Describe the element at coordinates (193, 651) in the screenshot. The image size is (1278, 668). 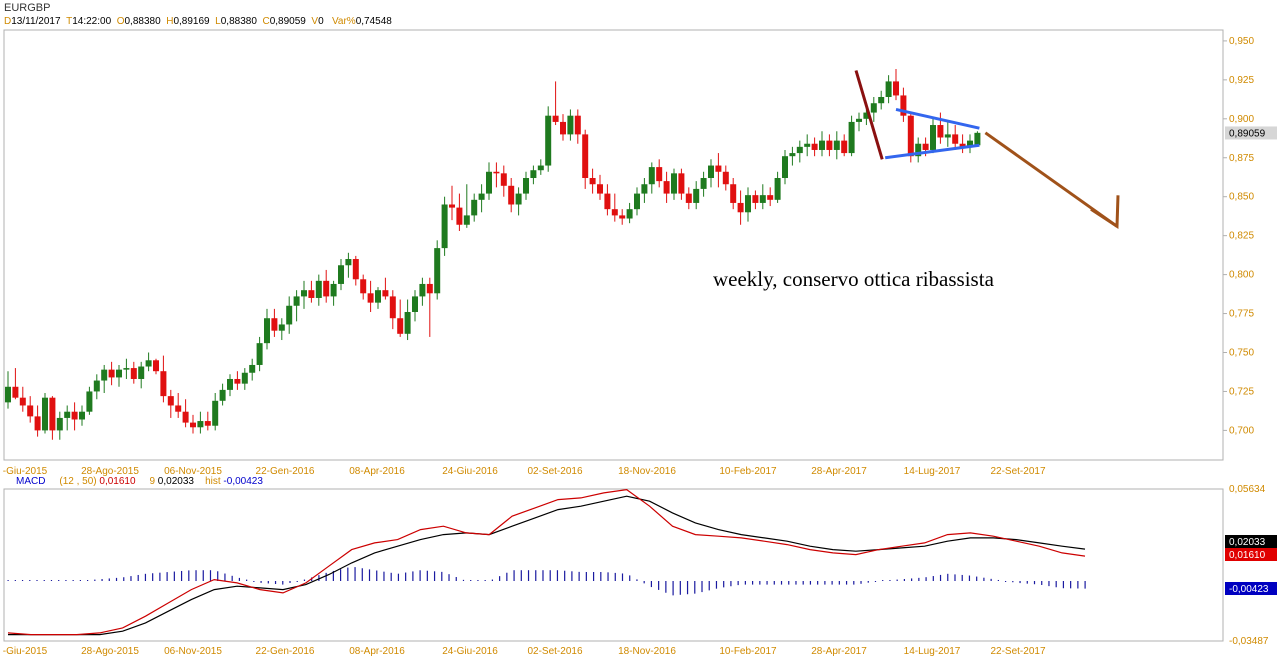
I see `macd-x-tick-label: 06-Nov-2015` at that location.